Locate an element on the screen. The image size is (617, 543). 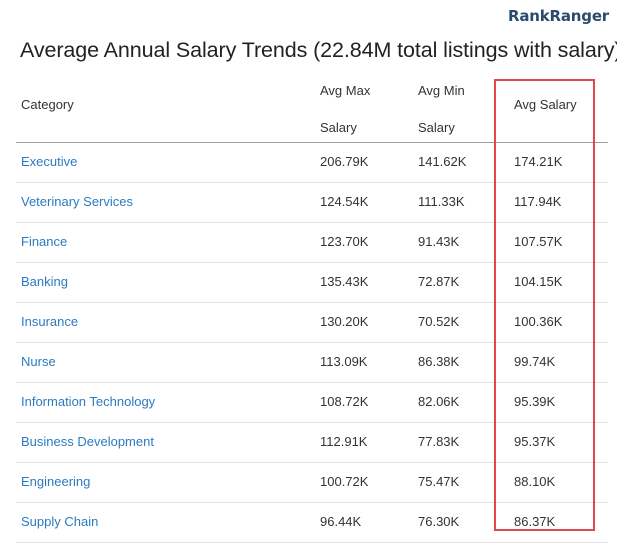
avg-max-cell: 123.70K is located at coordinates (344, 241).